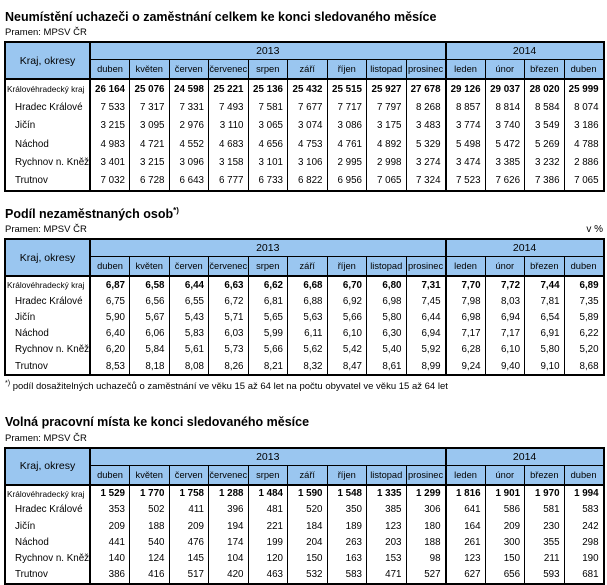 The image size is (607, 585). I want to click on data-cell: 123, so click(465, 558).